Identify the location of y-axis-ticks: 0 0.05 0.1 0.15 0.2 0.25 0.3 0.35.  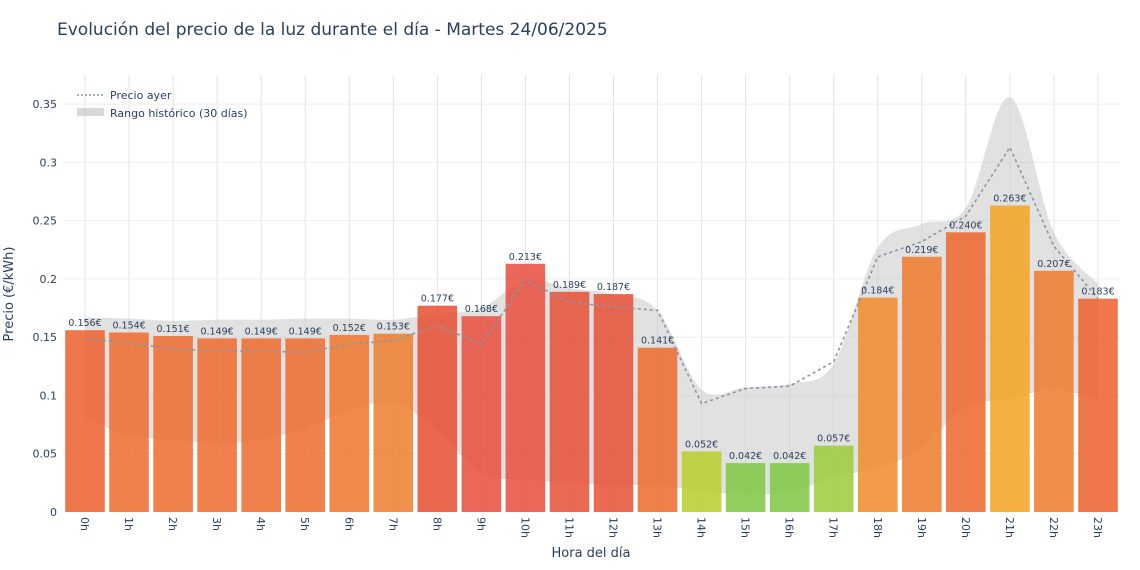
(45, 308).